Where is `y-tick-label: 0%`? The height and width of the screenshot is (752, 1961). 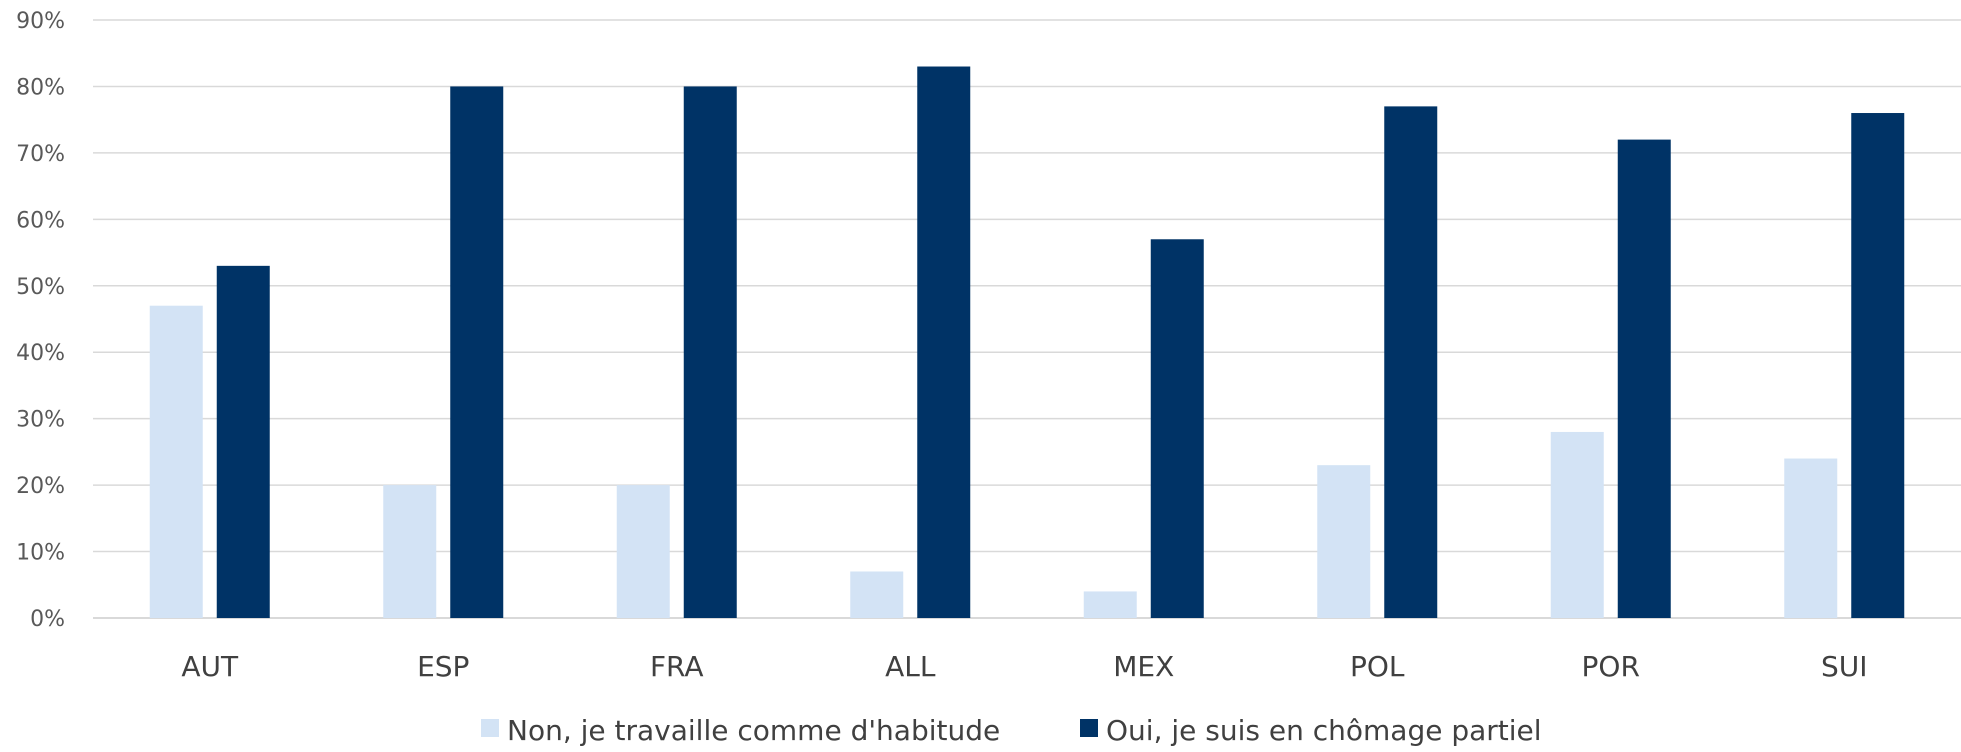 y-tick-label: 0% is located at coordinates (47, 619).